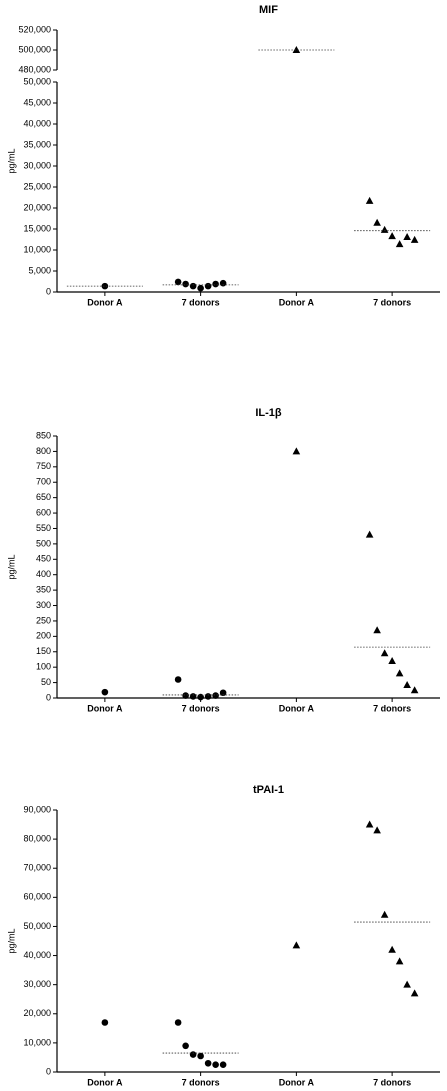 This screenshot has width=447, height=1091. What do you see at coordinates (43, 528) in the screenshot?
I see `y-tick-label: 550` at bounding box center [43, 528].